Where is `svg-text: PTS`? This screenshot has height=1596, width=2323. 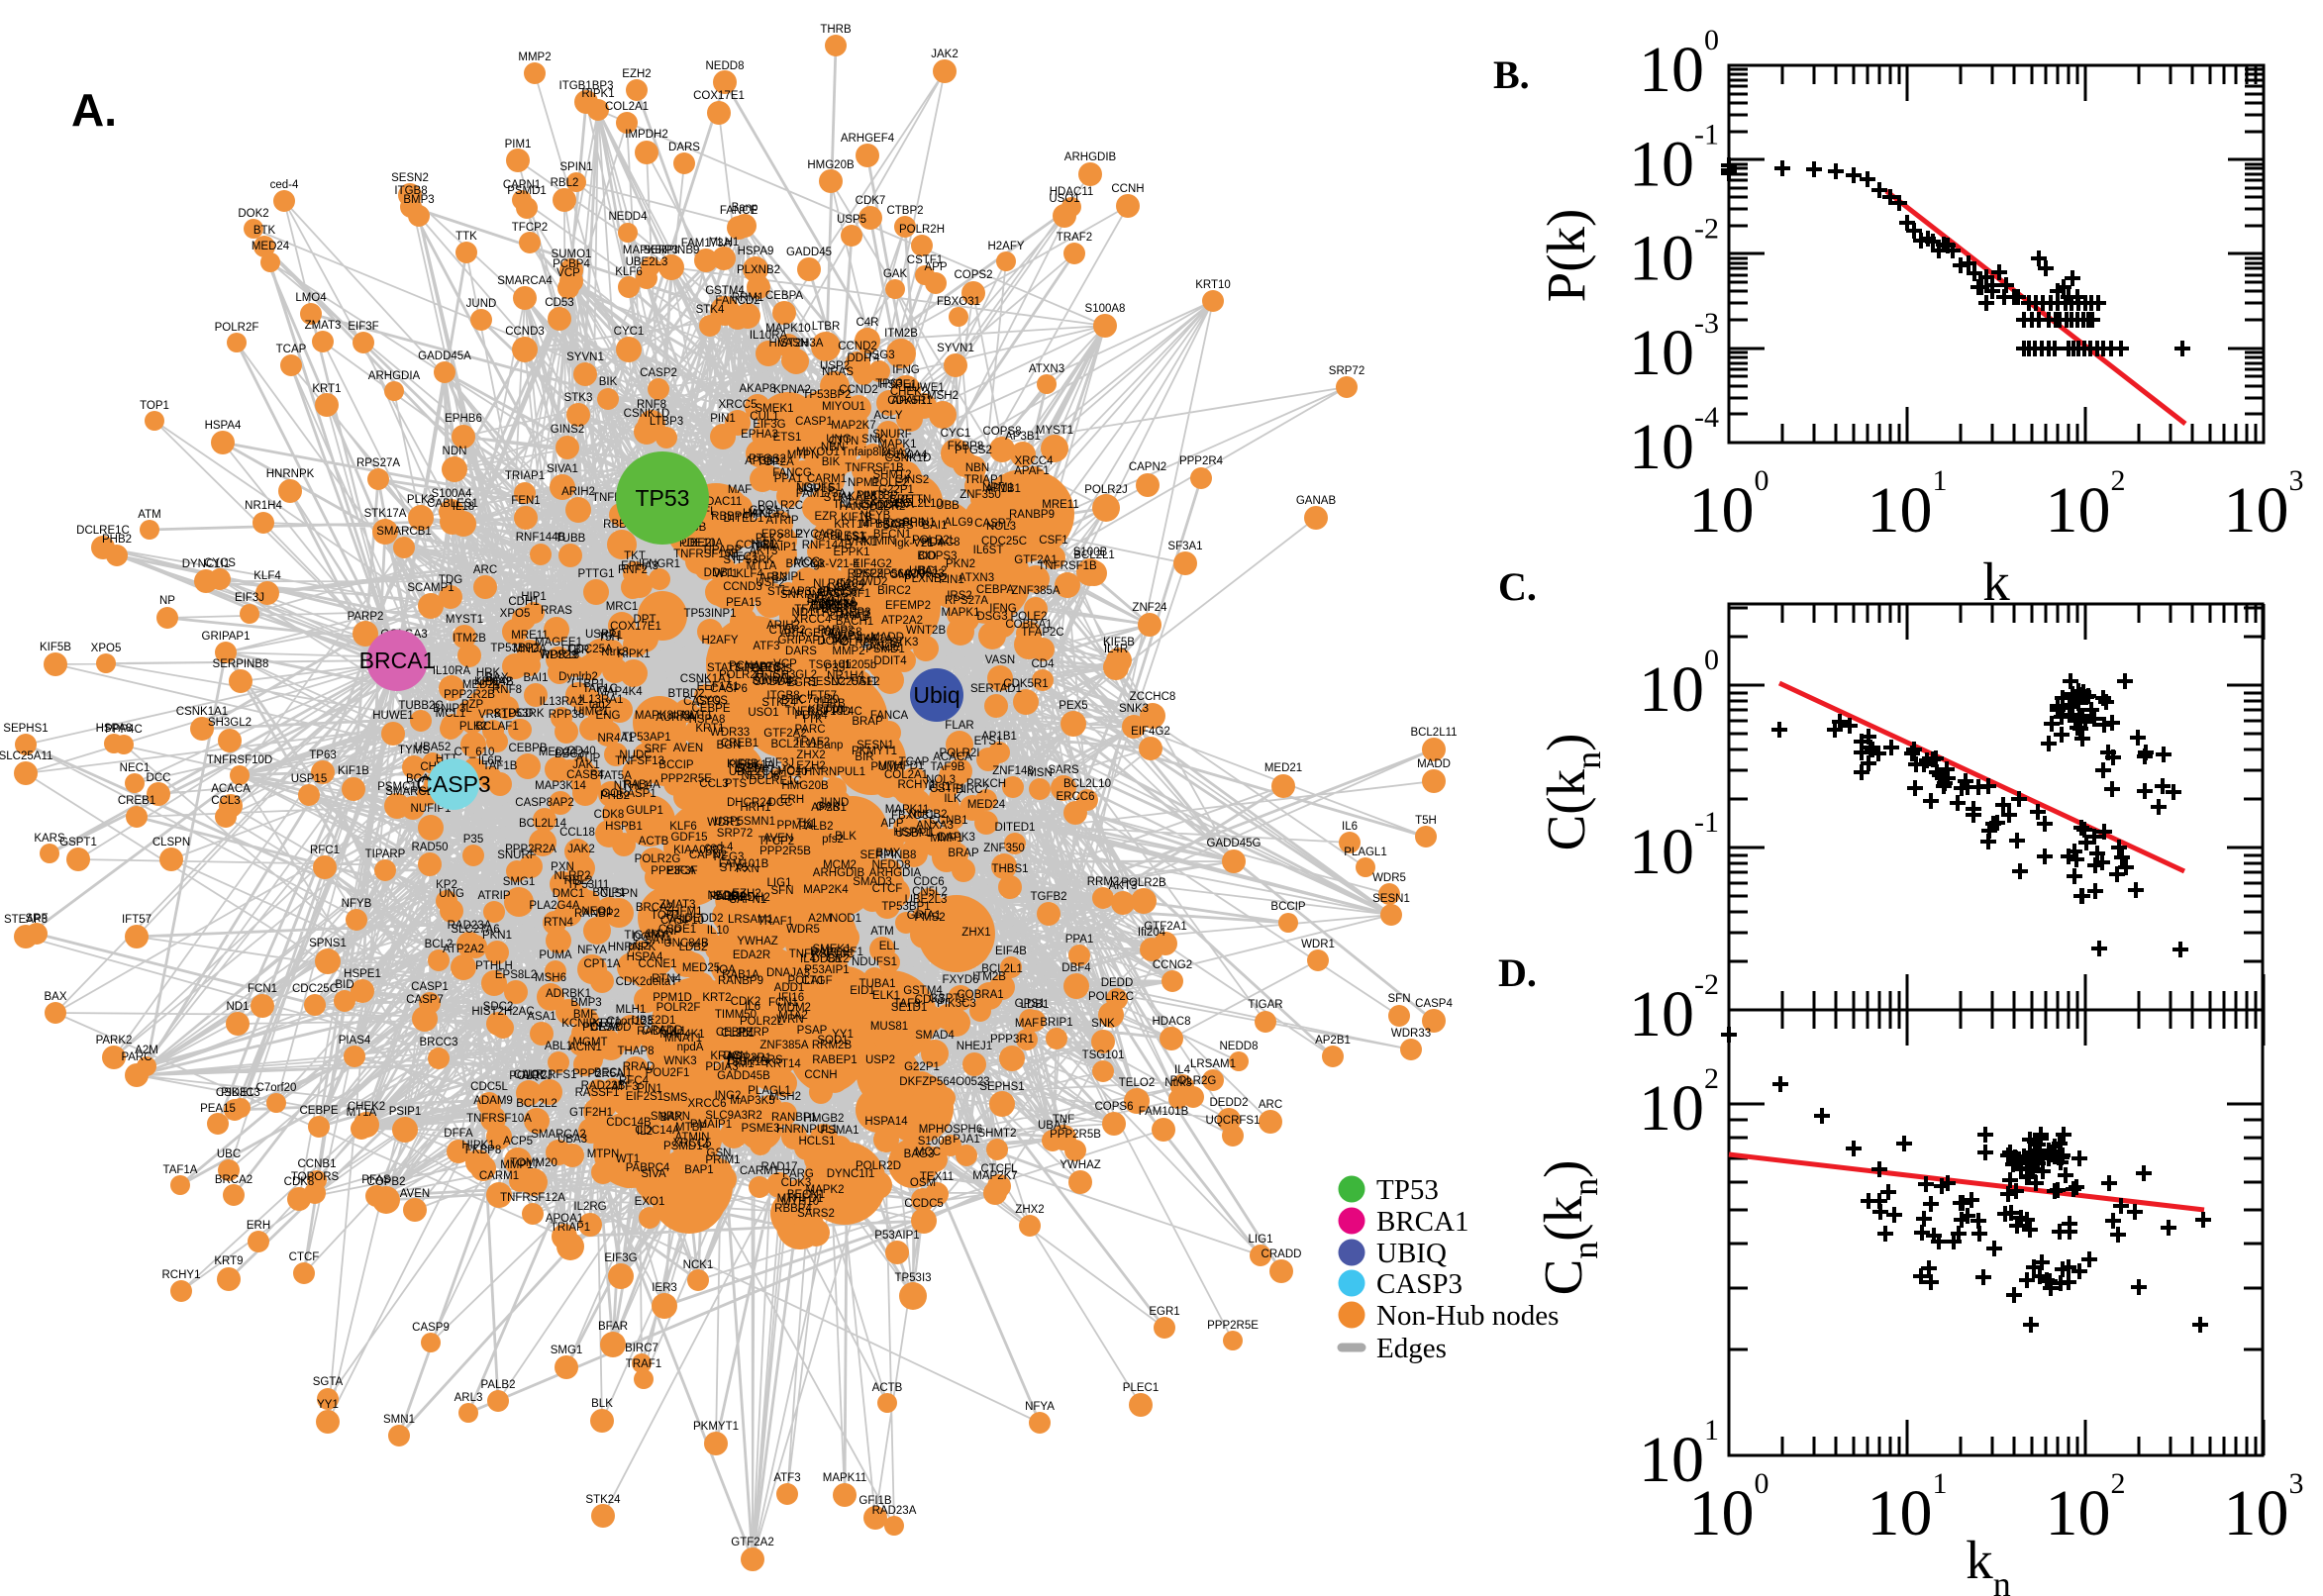 svg-text: PTS is located at coordinates (770, 667).